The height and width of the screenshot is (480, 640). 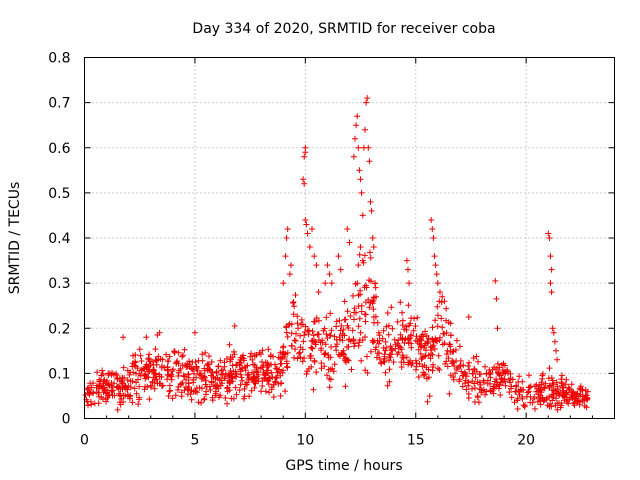 What do you see at coordinates (59, 239) in the screenshot?
I see `y-tick-label: 0.4` at bounding box center [59, 239].